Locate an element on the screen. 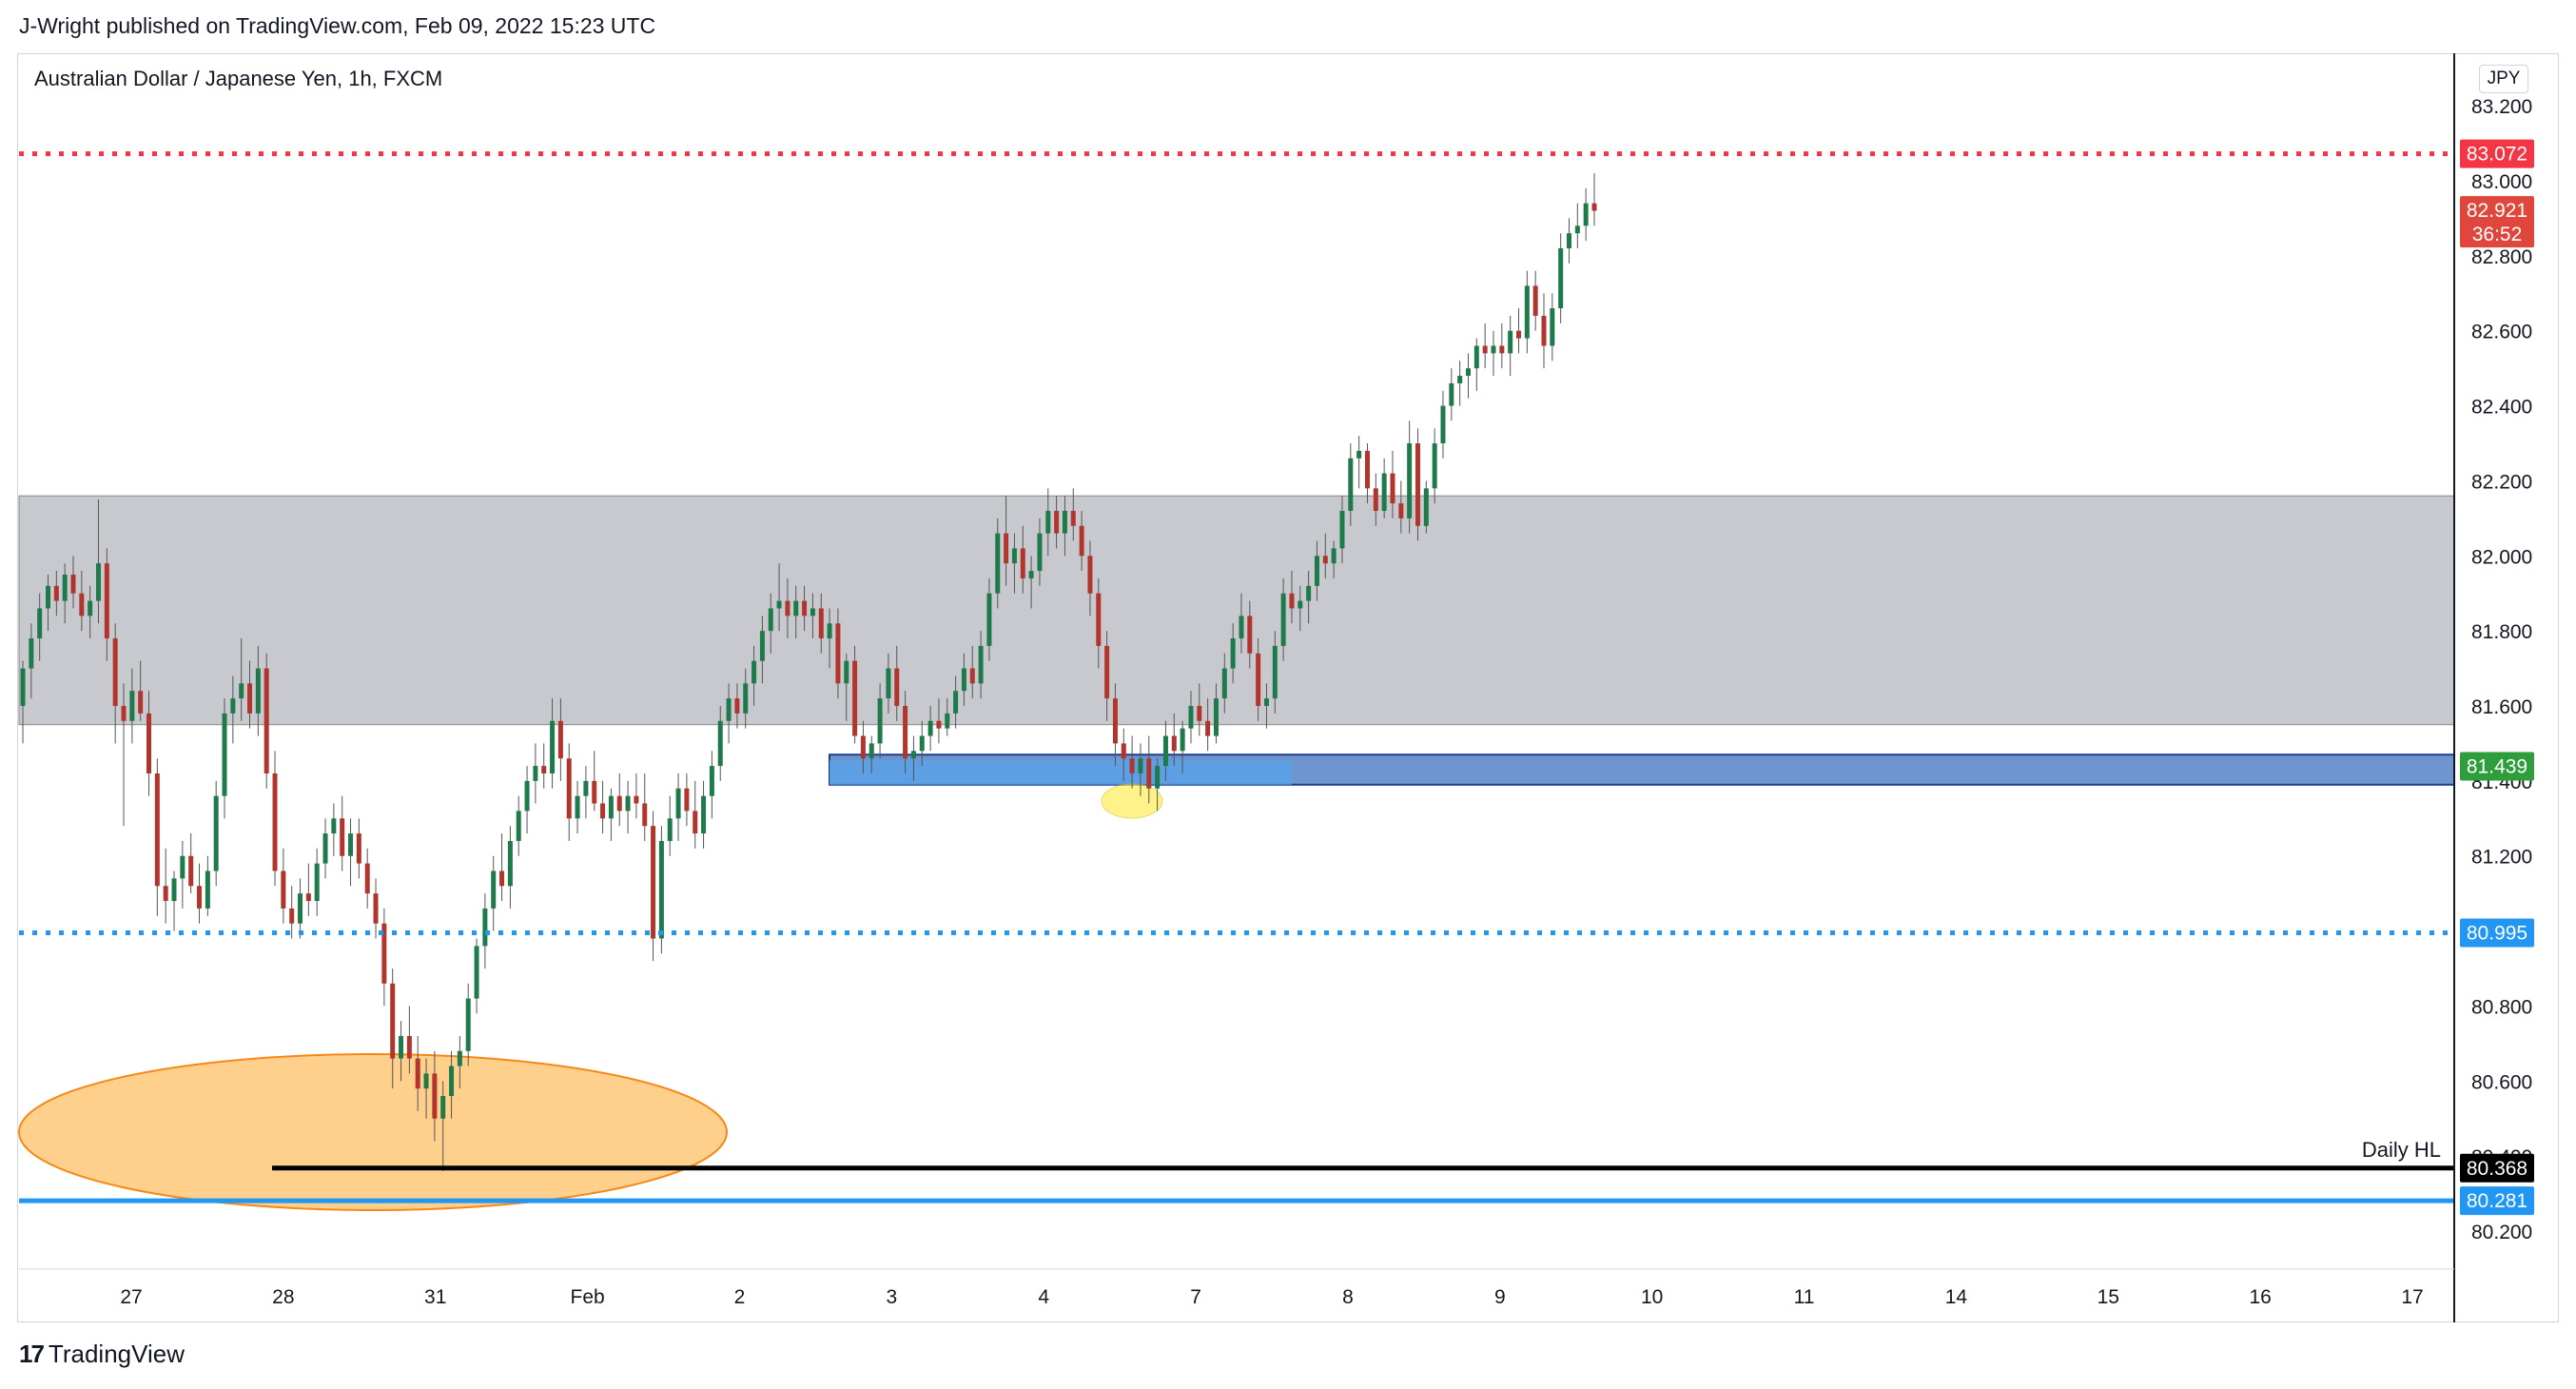 Image resolution: width=2576 pixels, height=1389 pixels. x-tick-label: 7 is located at coordinates (1196, 1297).